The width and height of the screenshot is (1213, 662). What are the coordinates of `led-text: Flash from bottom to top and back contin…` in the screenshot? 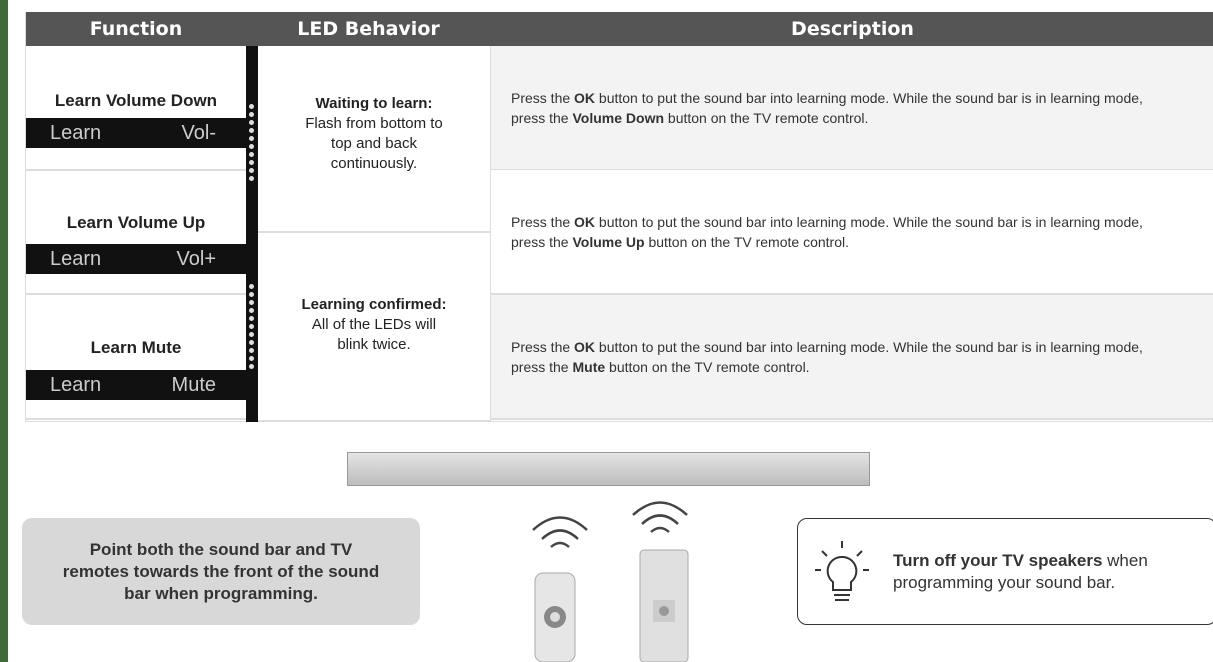 It's located at (374, 143).